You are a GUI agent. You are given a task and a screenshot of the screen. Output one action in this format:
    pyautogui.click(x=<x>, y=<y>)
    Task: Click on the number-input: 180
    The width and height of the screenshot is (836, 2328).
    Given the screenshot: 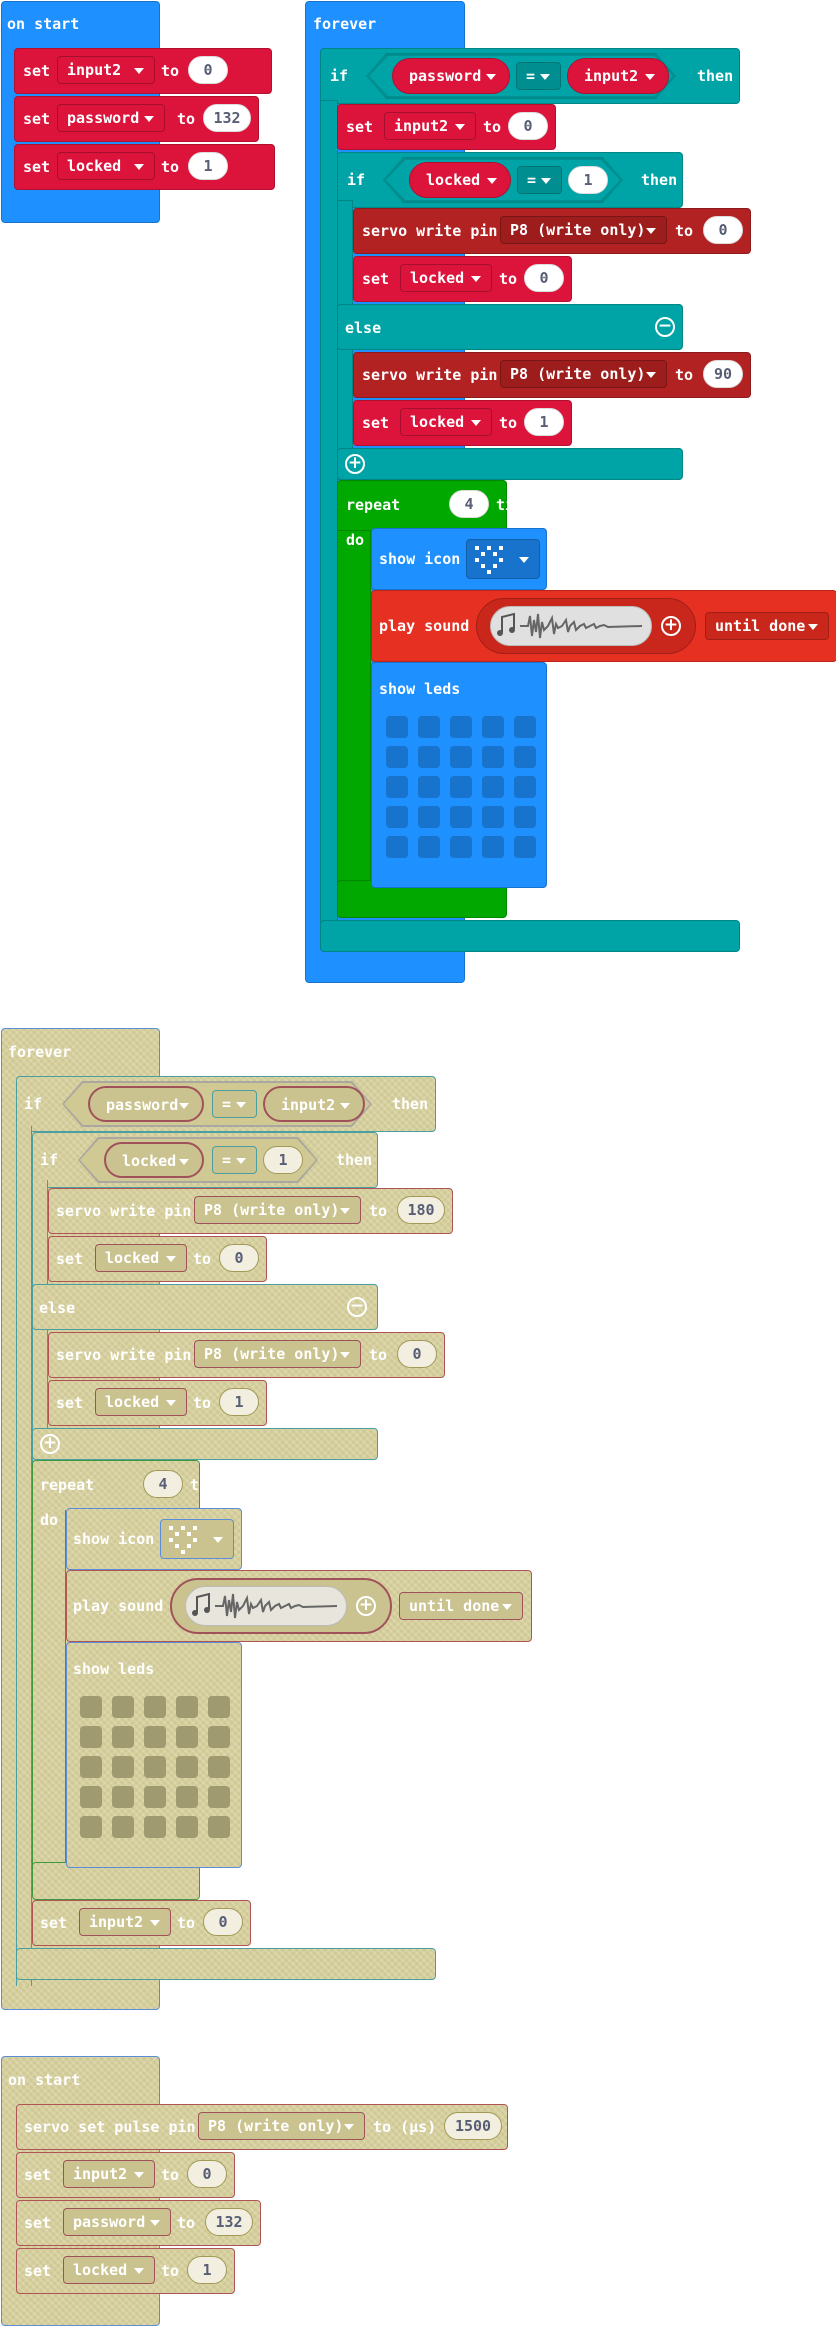 What is the action you would take?
    pyautogui.click(x=421, y=1210)
    